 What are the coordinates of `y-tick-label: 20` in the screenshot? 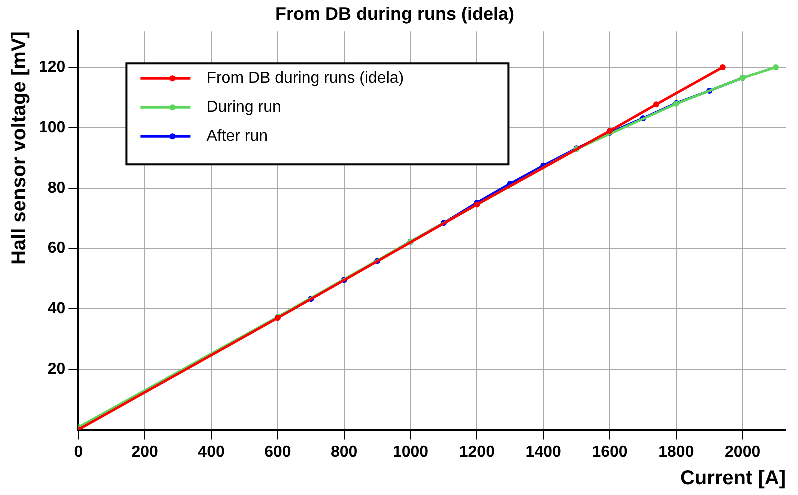 It's located at (57, 369).